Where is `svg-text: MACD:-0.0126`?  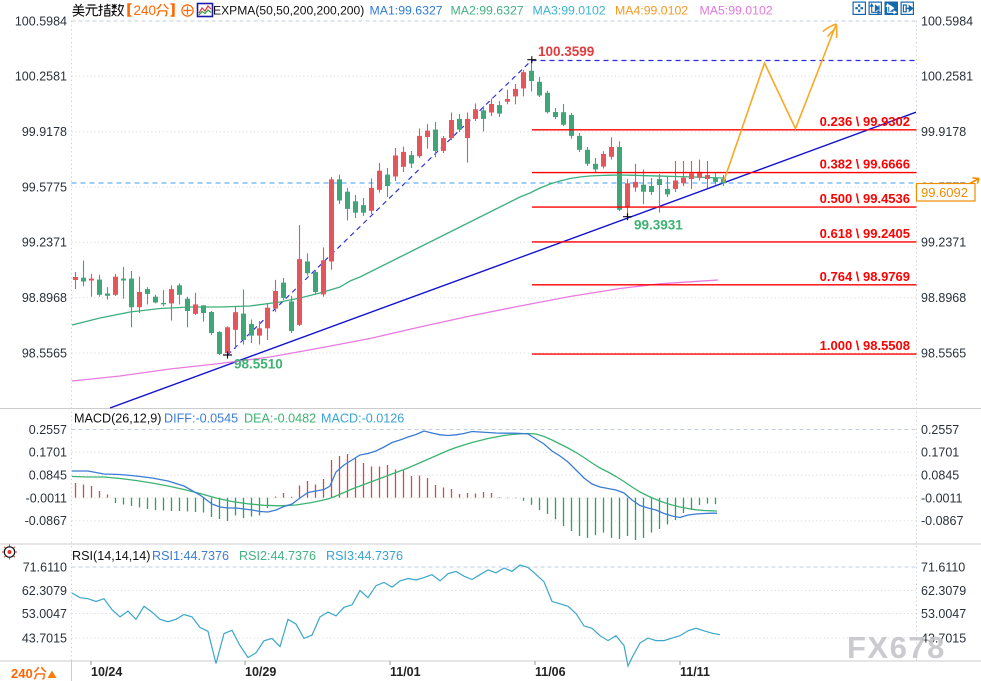
svg-text: MACD:-0.0126 is located at coordinates (362, 419).